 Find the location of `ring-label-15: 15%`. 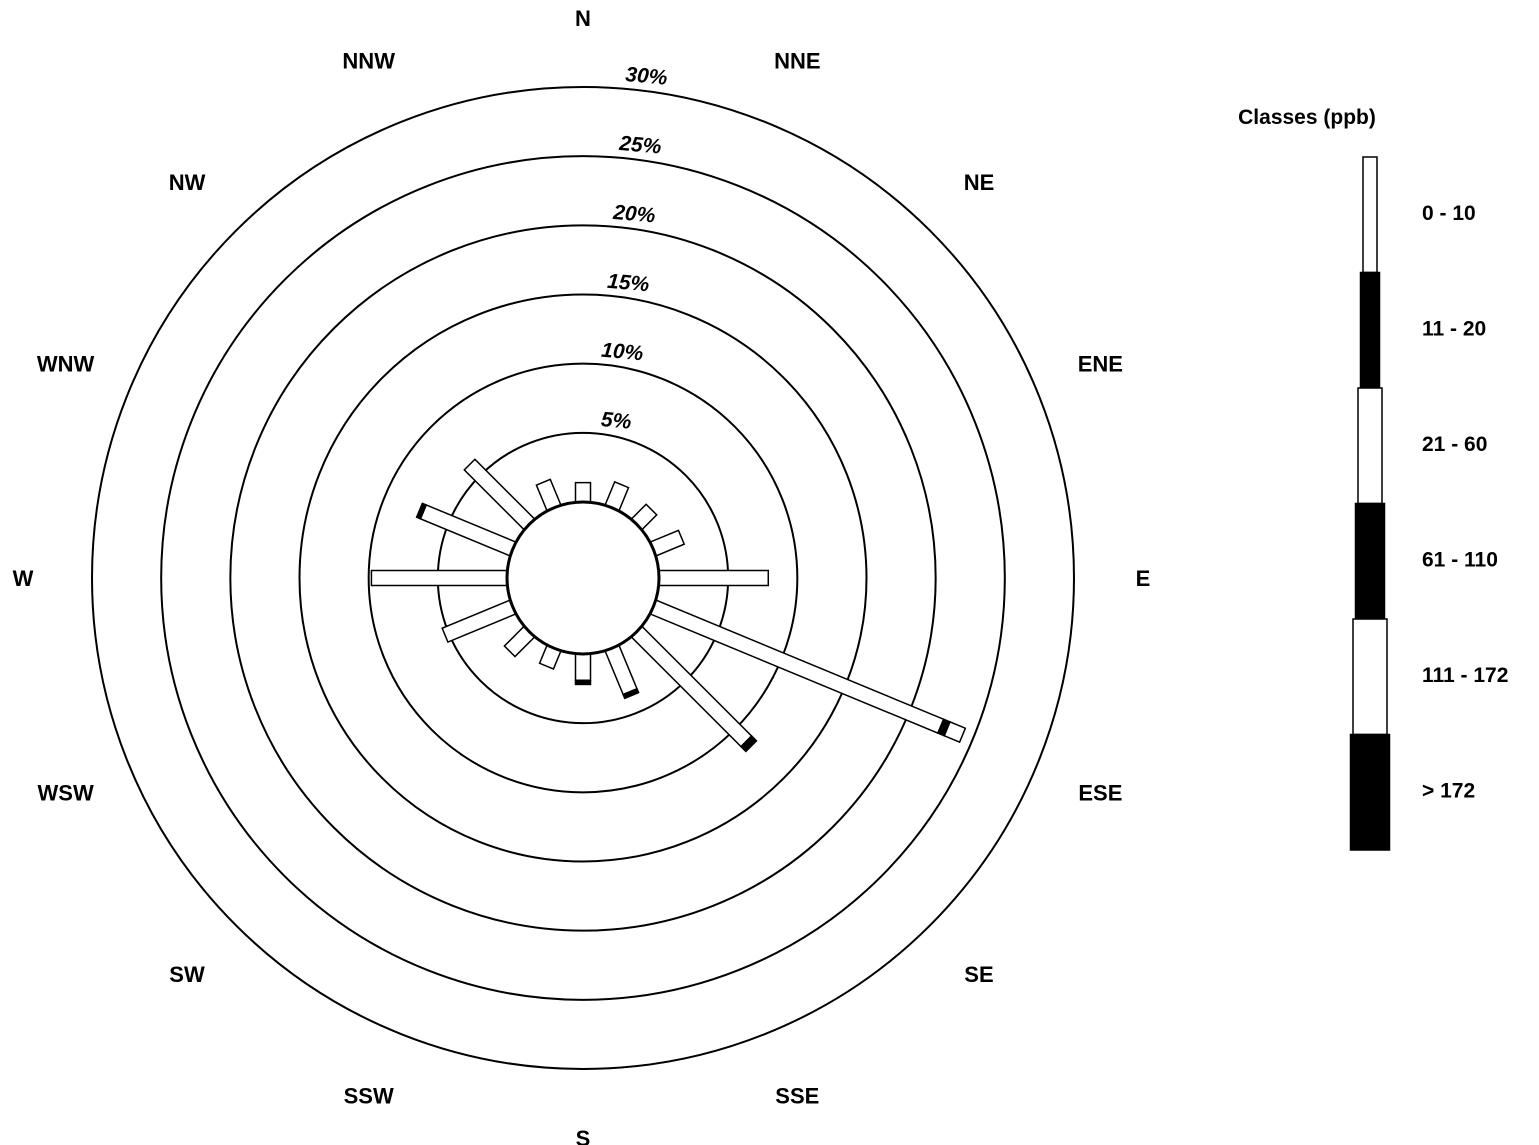

ring-label-15: 15% is located at coordinates (628, 283).